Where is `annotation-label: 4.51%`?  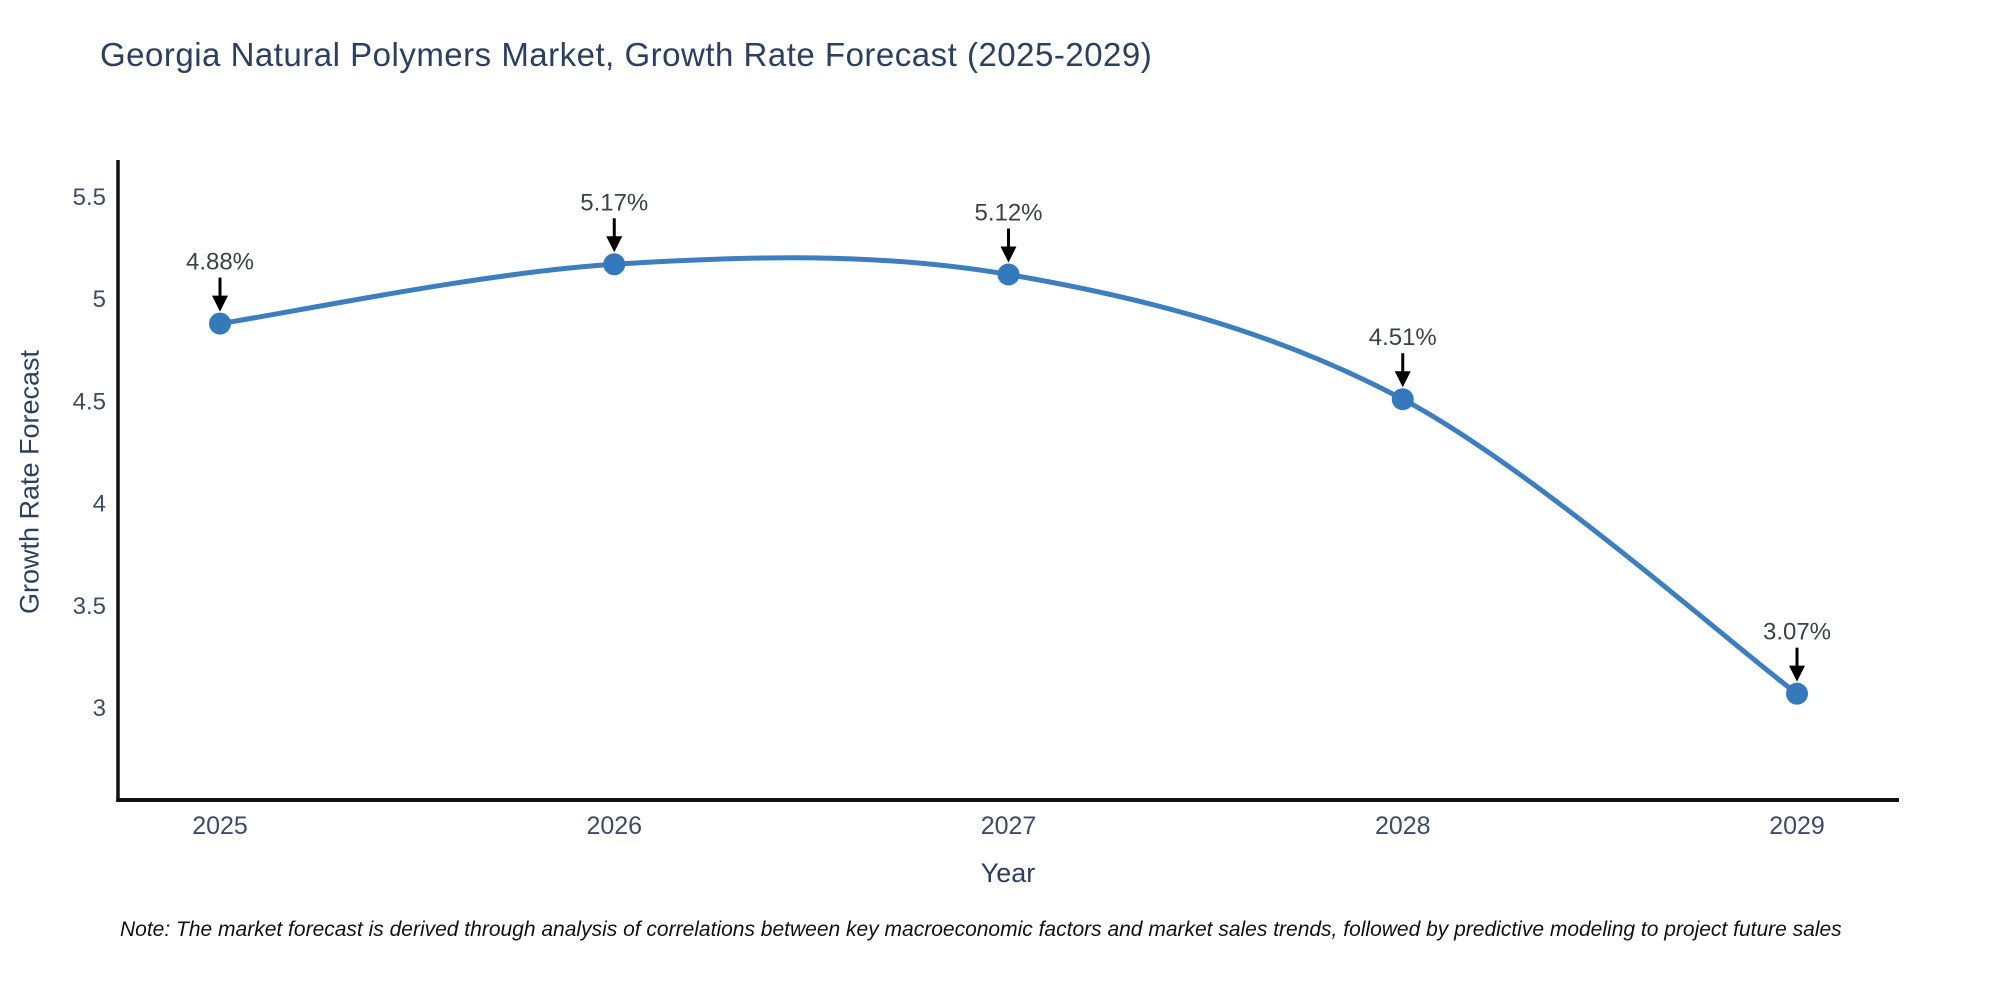
annotation-label: 4.51% is located at coordinates (1403, 337).